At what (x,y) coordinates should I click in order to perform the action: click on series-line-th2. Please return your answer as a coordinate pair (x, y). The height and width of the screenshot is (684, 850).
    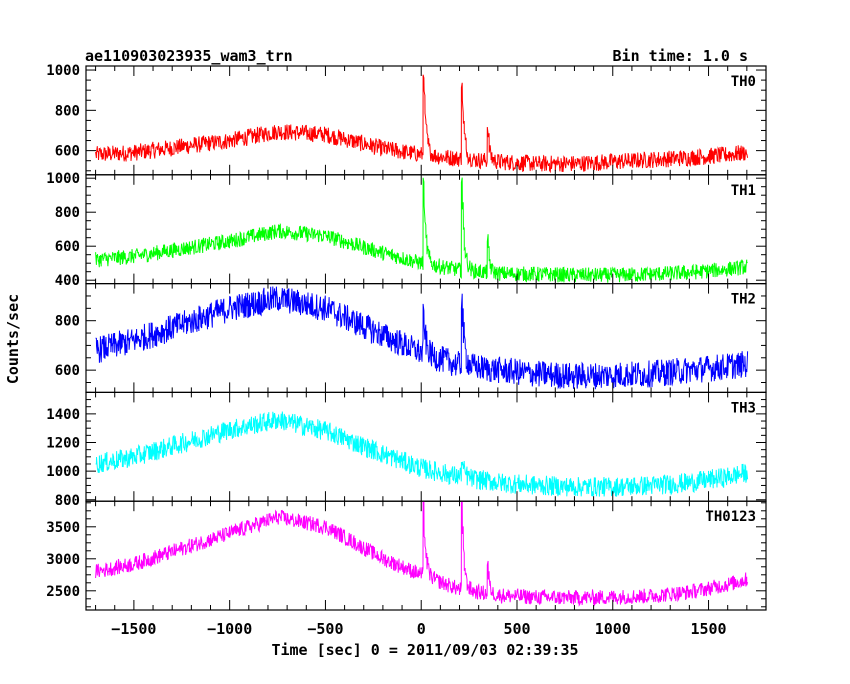
    Looking at the image, I should click on (422, 338).